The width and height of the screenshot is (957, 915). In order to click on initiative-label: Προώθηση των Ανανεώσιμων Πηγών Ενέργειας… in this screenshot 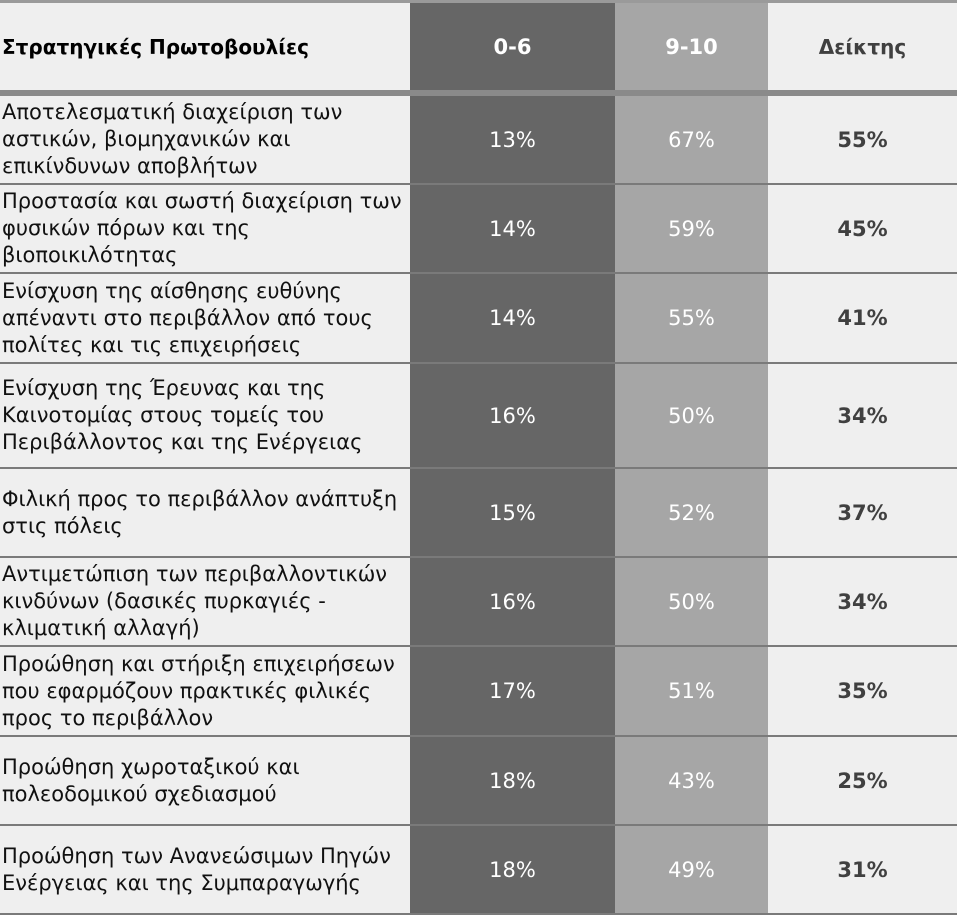, I will do `click(205, 870)`.